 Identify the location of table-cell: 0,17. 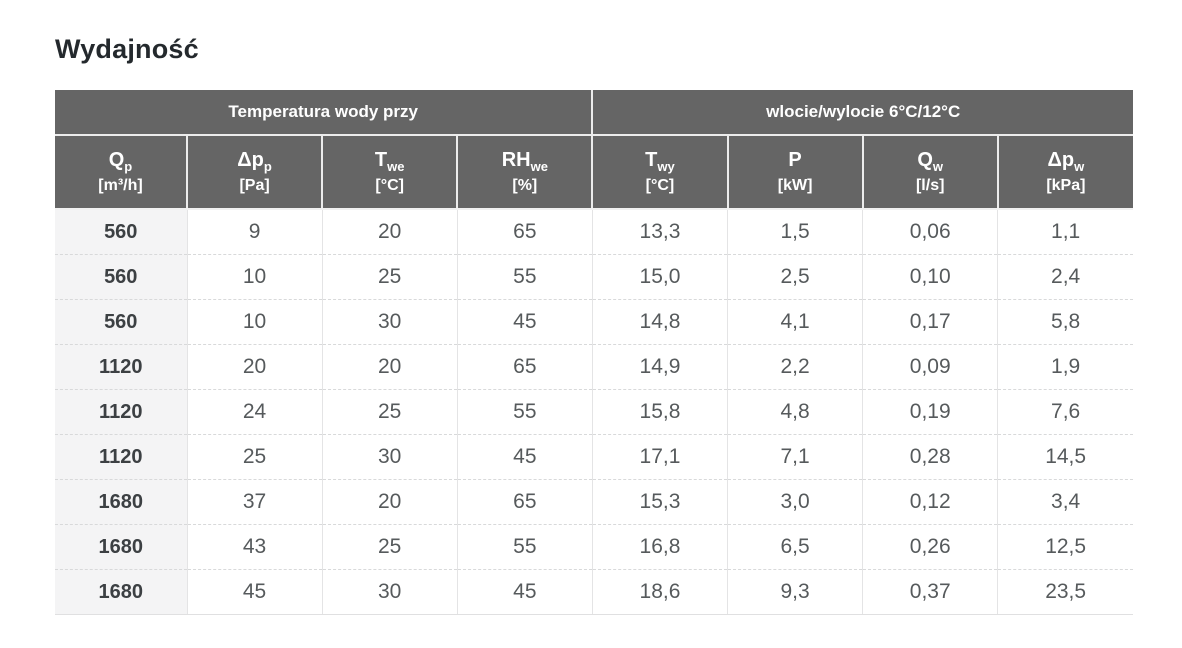
(930, 322).